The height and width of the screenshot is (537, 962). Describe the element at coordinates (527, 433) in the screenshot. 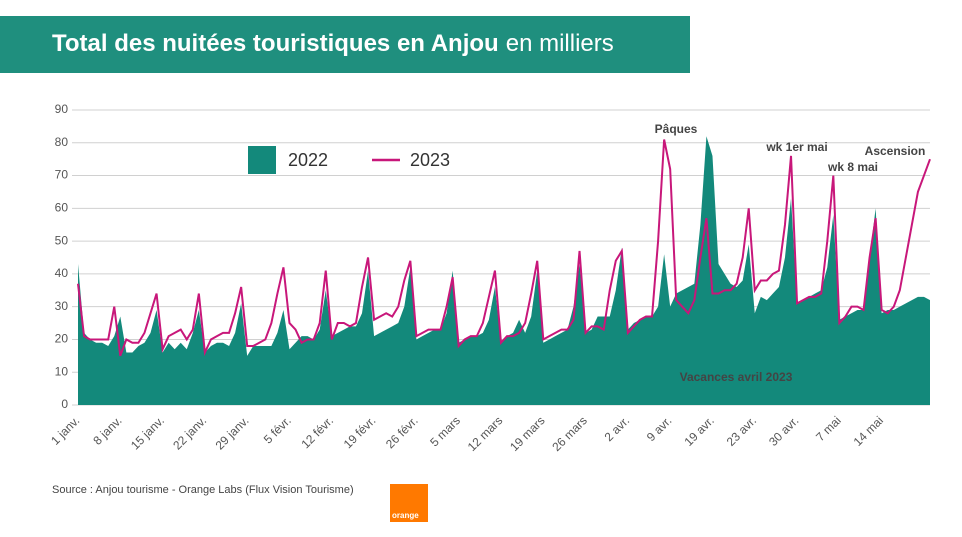

I see `x-tick-label: 19 mars` at that location.